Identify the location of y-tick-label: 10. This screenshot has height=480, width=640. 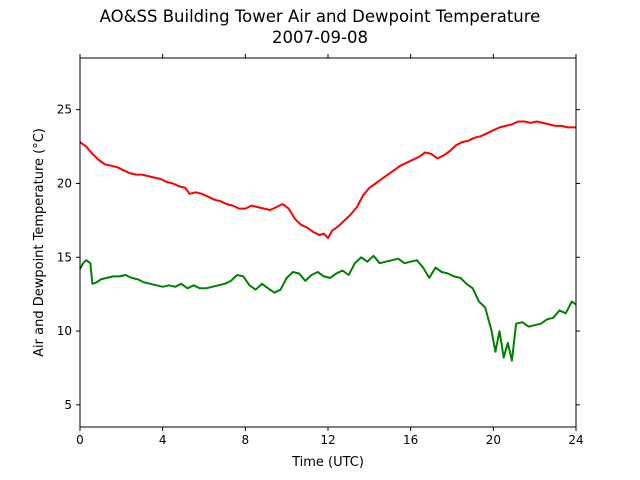
(64, 331).